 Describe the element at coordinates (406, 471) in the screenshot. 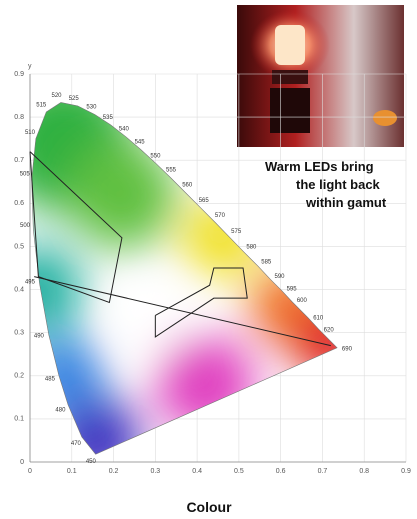

I see `x-tick-label: 0.9` at that location.